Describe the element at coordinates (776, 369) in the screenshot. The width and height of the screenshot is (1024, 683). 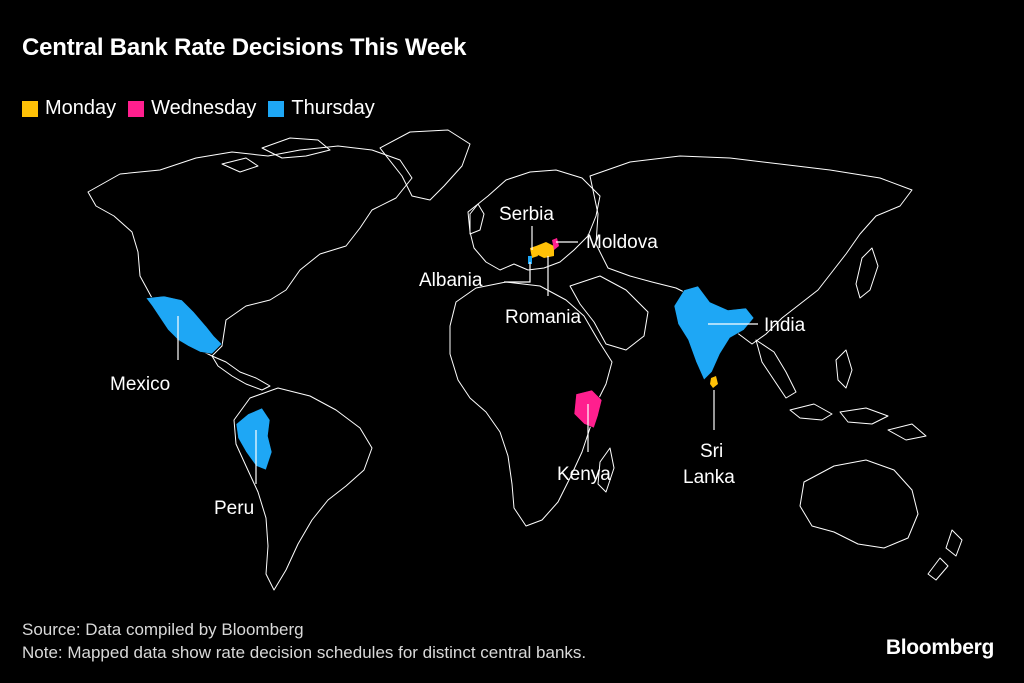
I see `southeast-asia-outline` at that location.